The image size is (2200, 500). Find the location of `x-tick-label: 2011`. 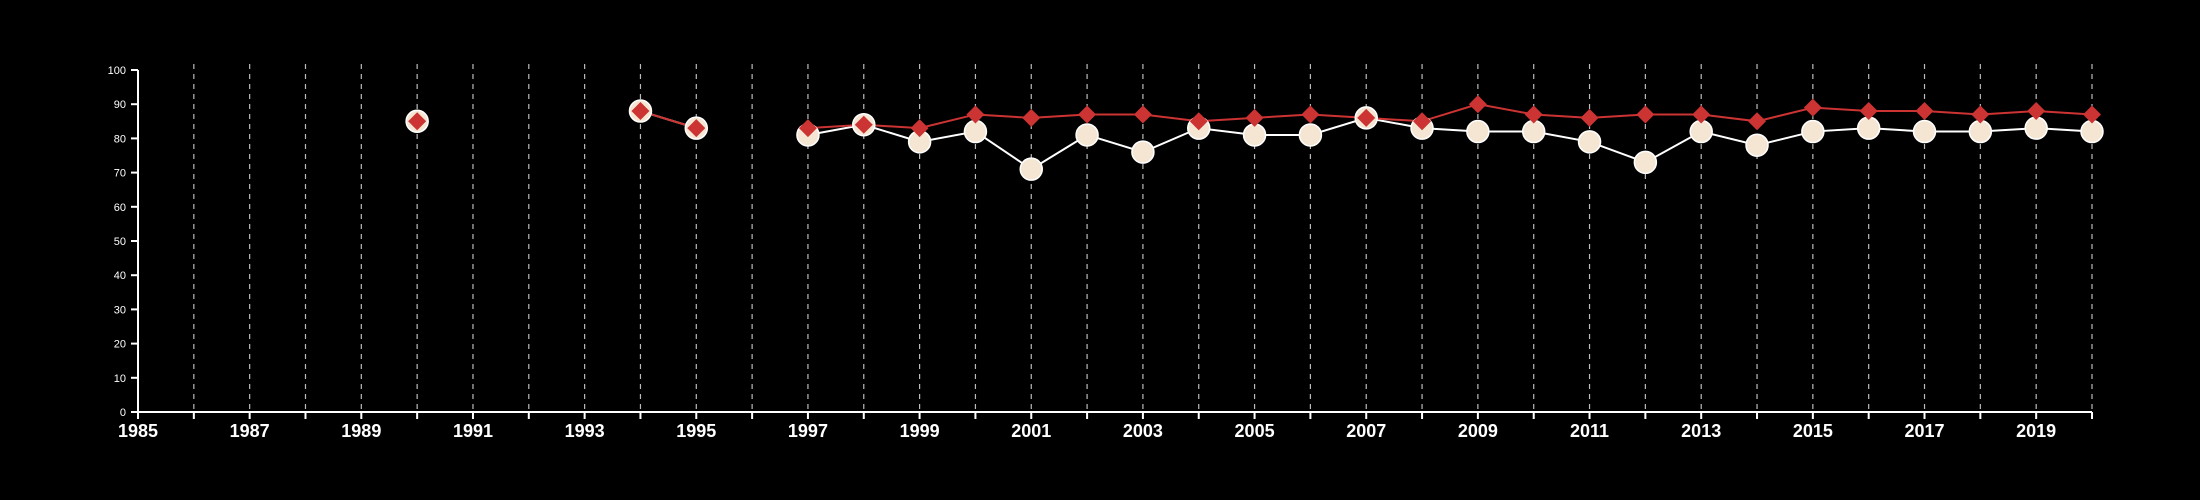

x-tick-label: 2011 is located at coordinates (1589, 431).